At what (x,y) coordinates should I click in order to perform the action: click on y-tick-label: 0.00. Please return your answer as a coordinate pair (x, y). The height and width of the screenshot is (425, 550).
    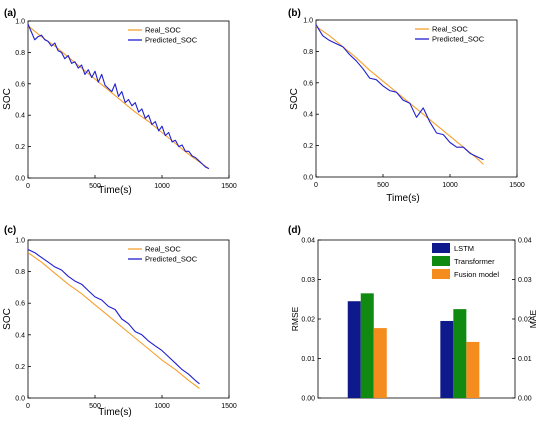
    Looking at the image, I should click on (308, 399).